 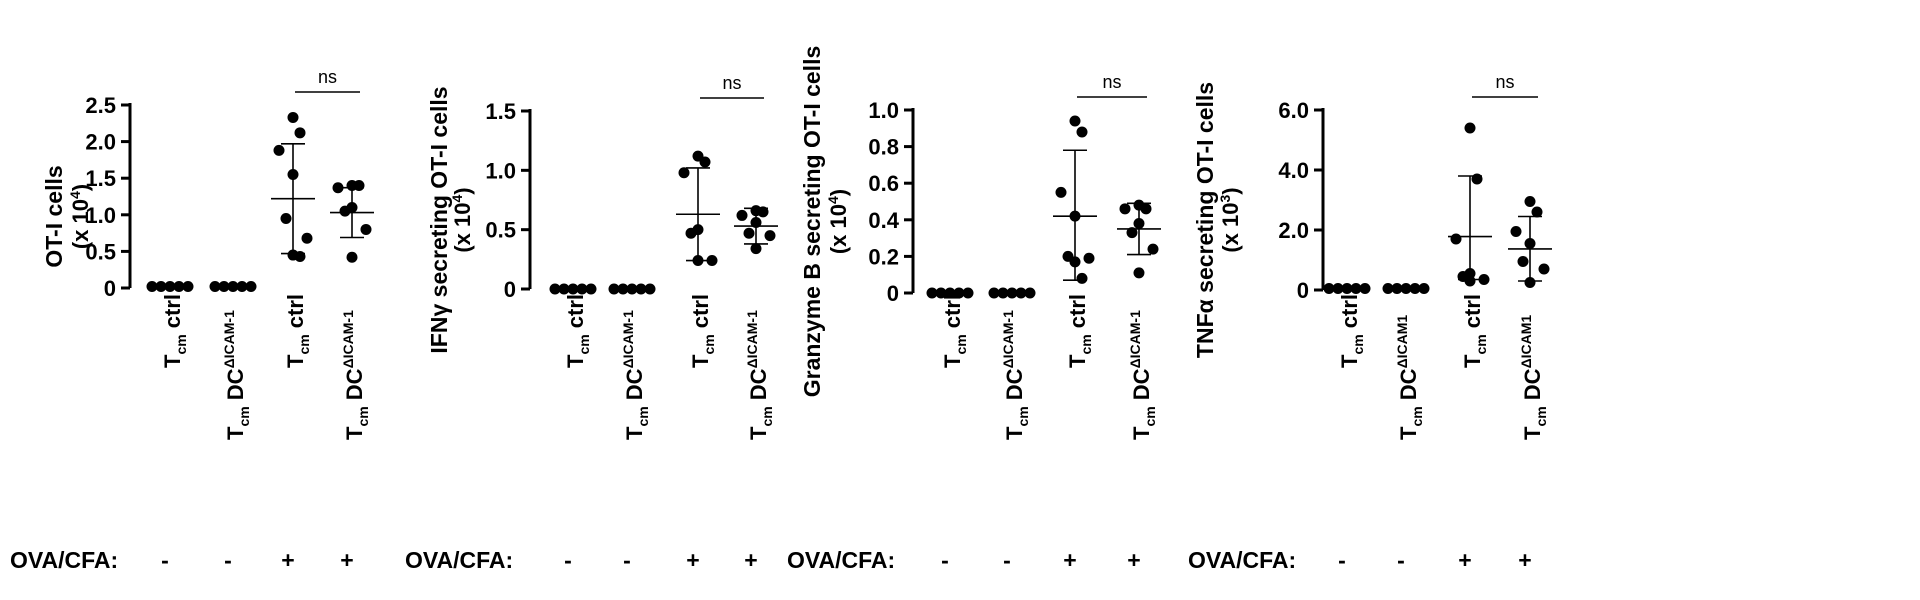 I want to click on y-tick-label: 1.5, so click(x=100, y=178).